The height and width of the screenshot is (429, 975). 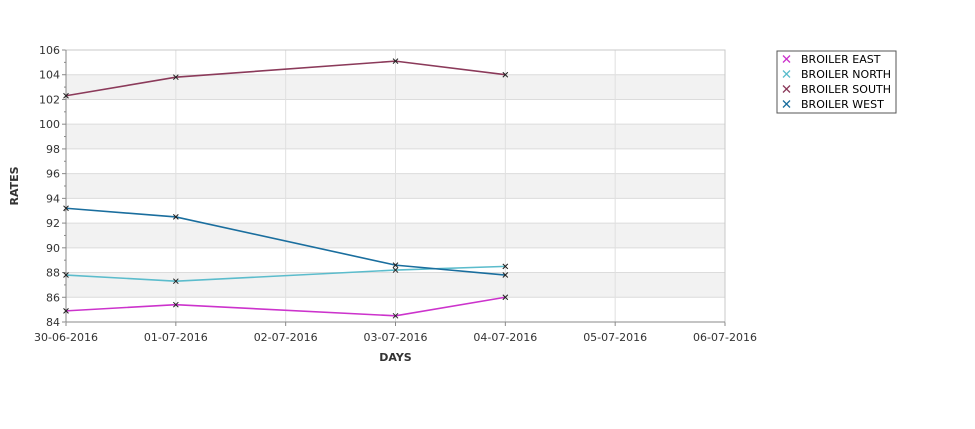 What do you see at coordinates (285, 274) in the screenshot?
I see `series-line-broiler-north` at bounding box center [285, 274].